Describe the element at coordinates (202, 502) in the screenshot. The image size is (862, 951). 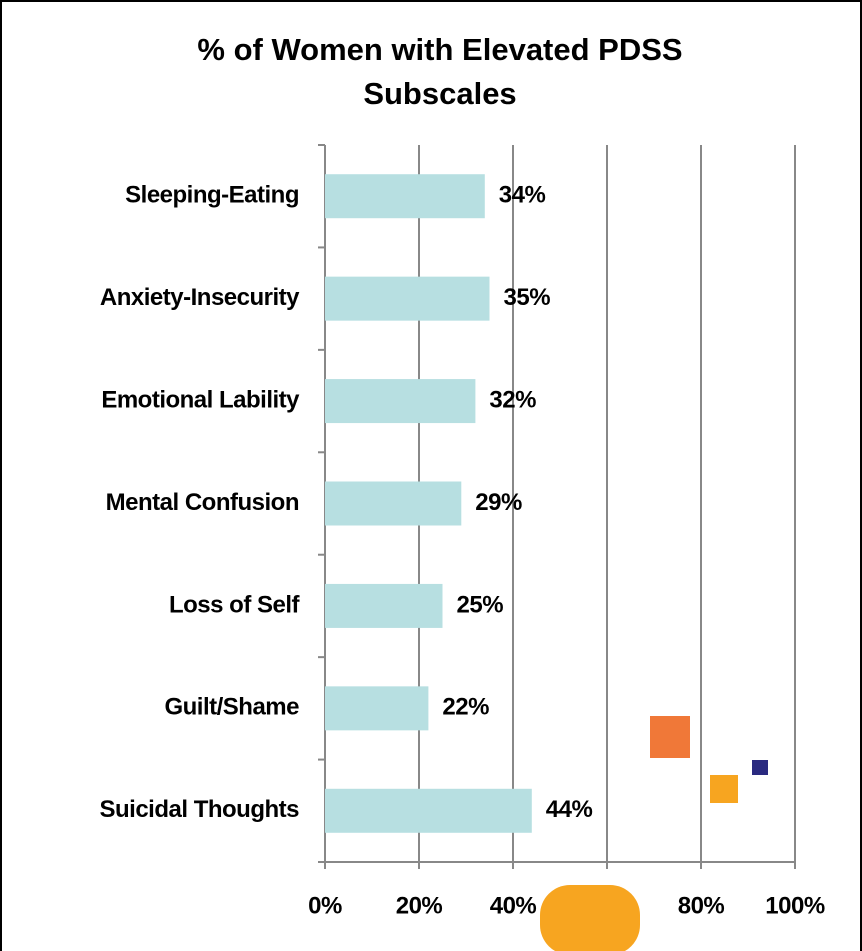
I see `y-tick-label: Mental Confusion` at that location.